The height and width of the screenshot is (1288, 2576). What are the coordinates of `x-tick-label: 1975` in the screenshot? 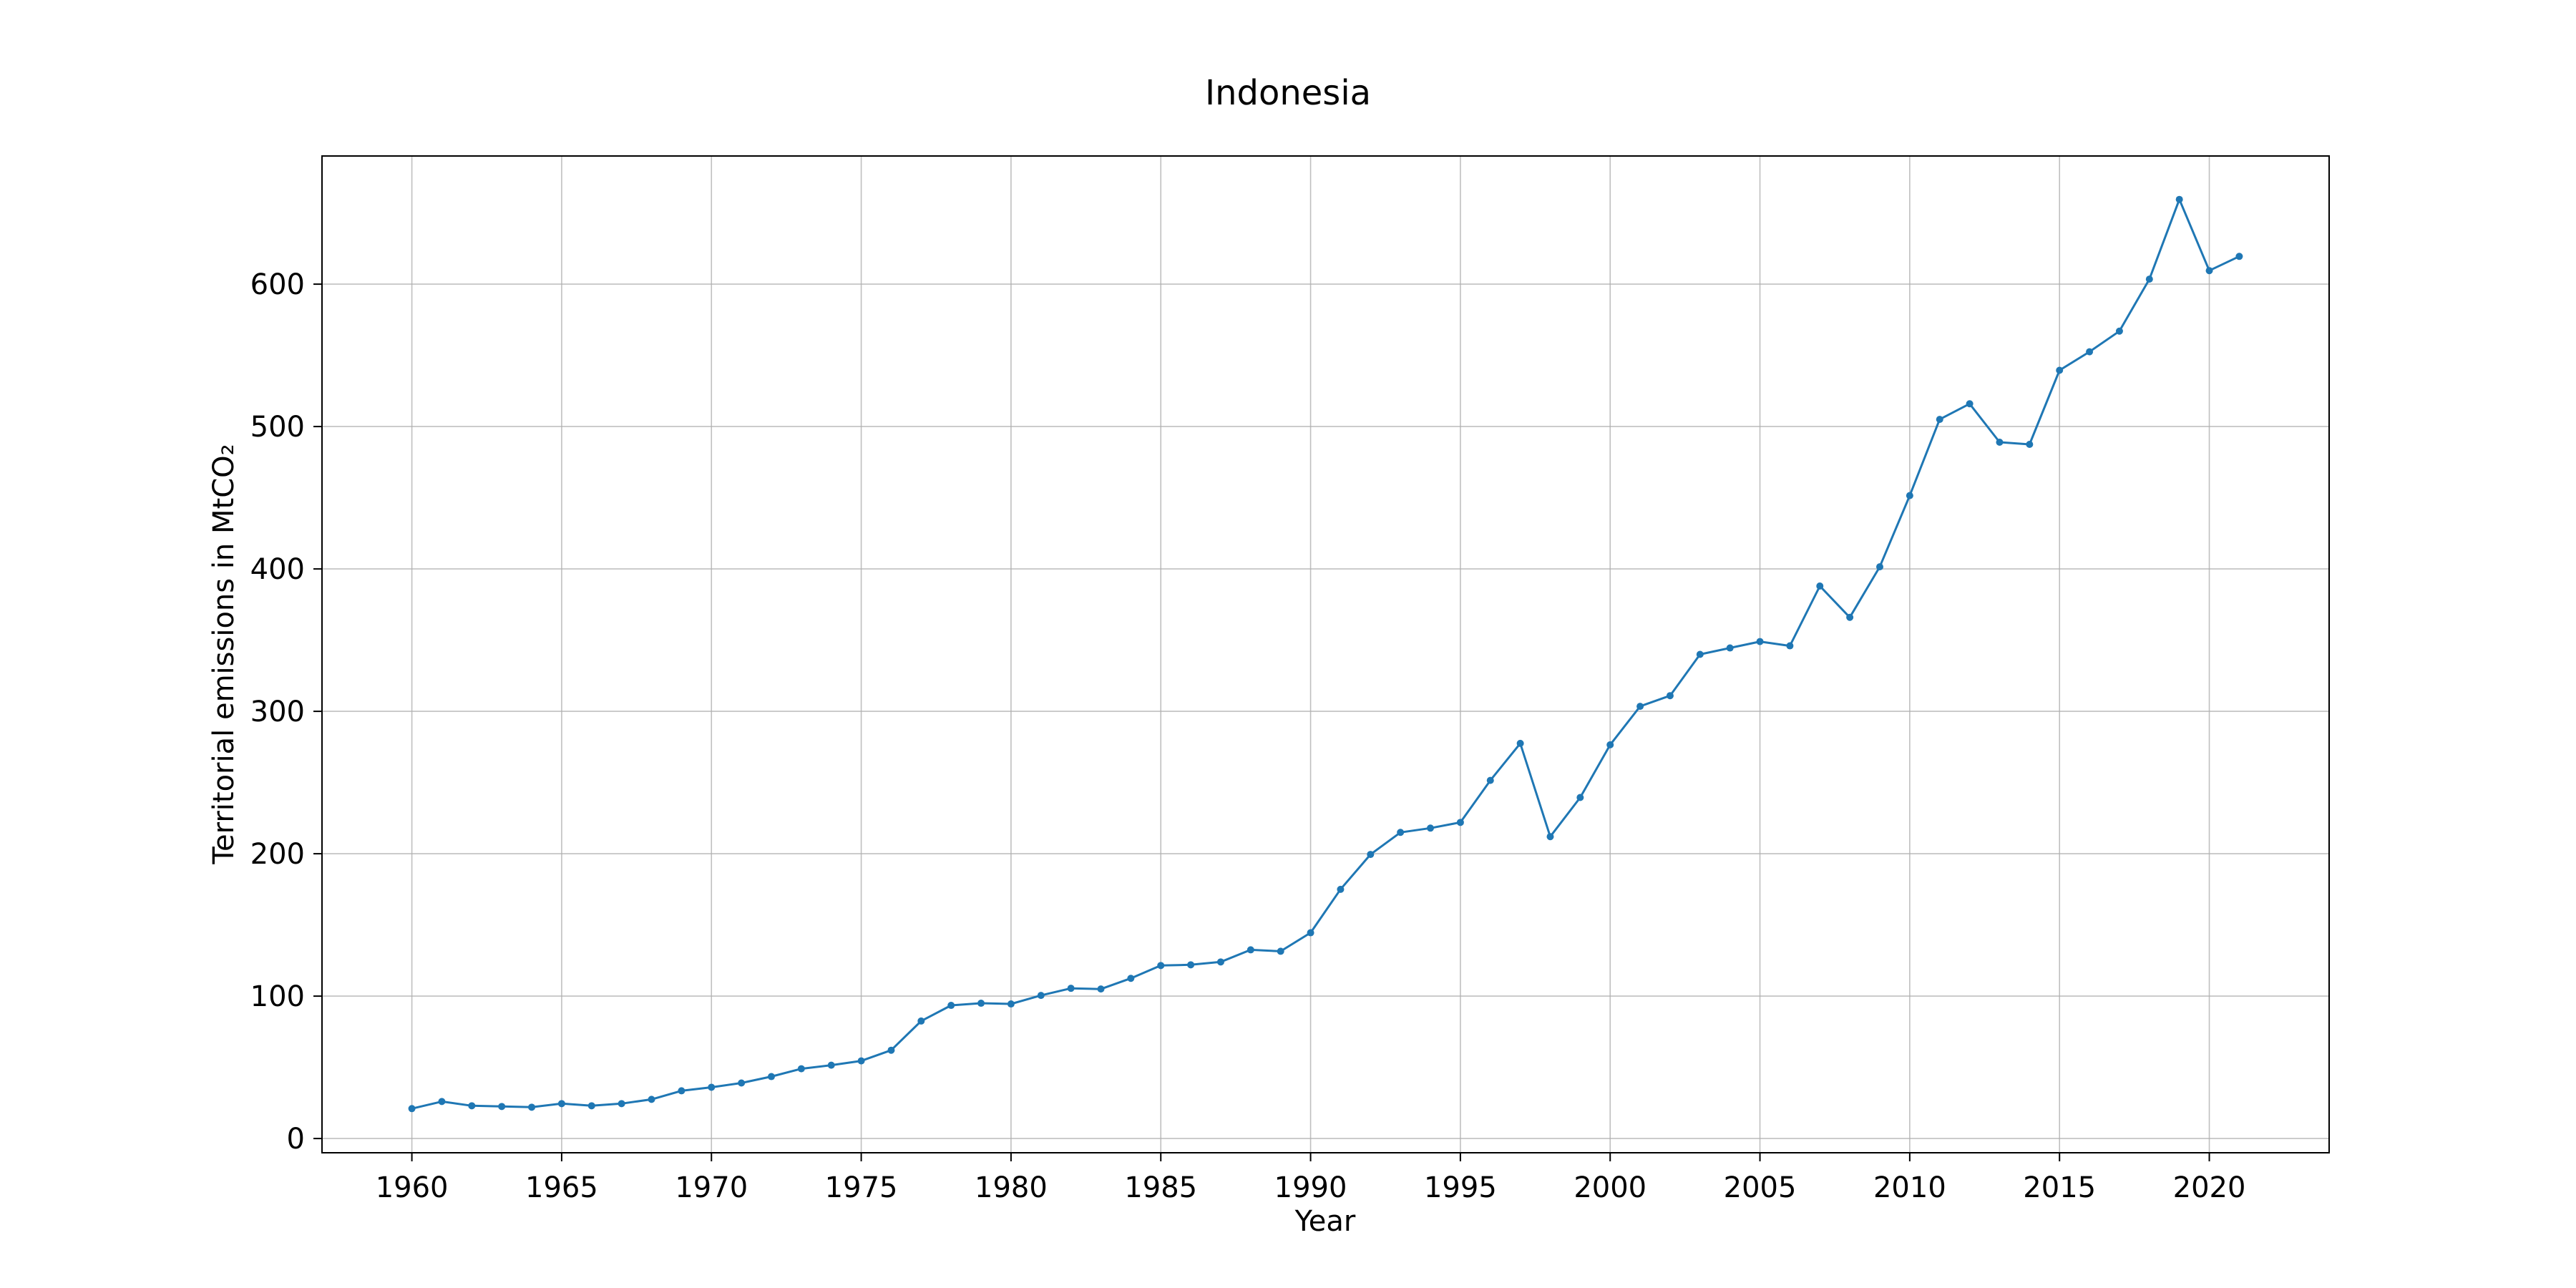 It's located at (861, 1187).